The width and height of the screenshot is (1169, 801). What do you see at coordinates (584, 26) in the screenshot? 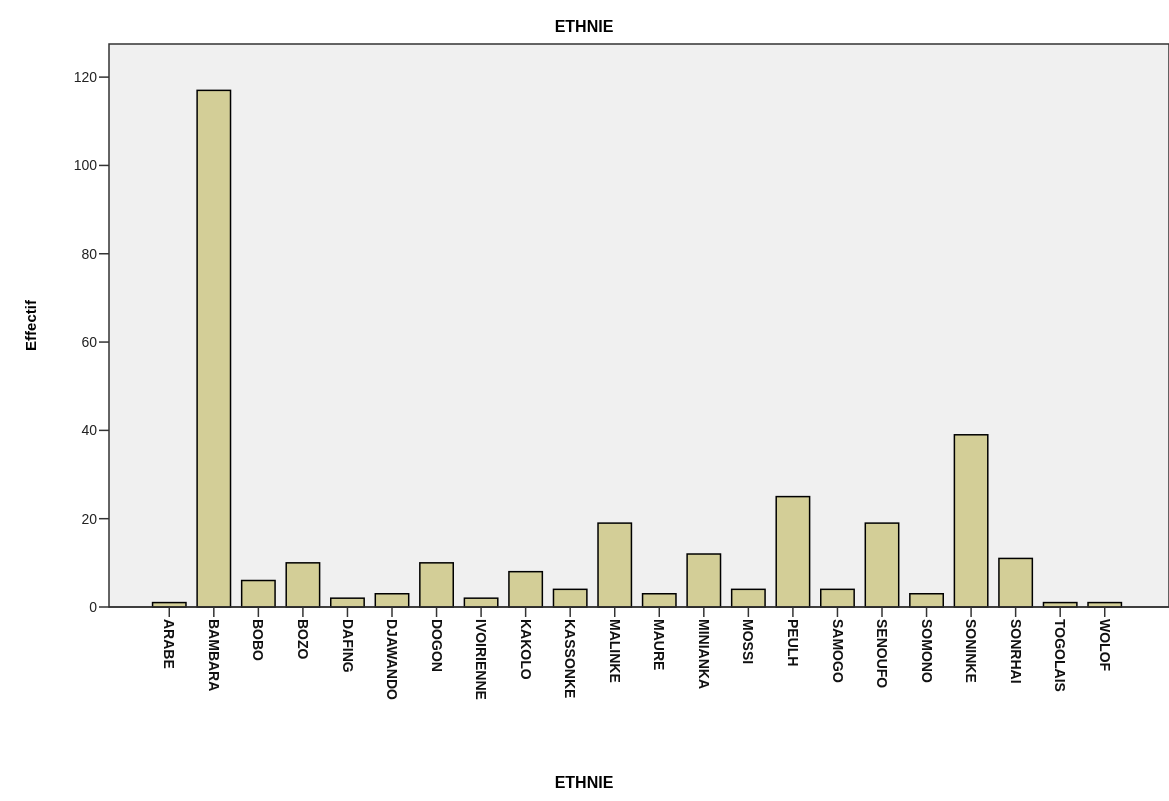
I see `chart-title: ETHNIE` at bounding box center [584, 26].